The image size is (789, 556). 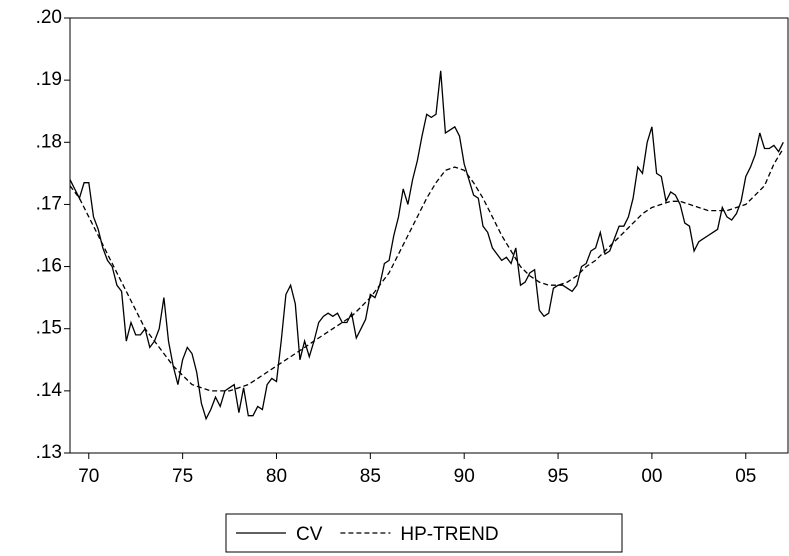 I want to click on x-tick-label: 90, so click(x=464, y=476).